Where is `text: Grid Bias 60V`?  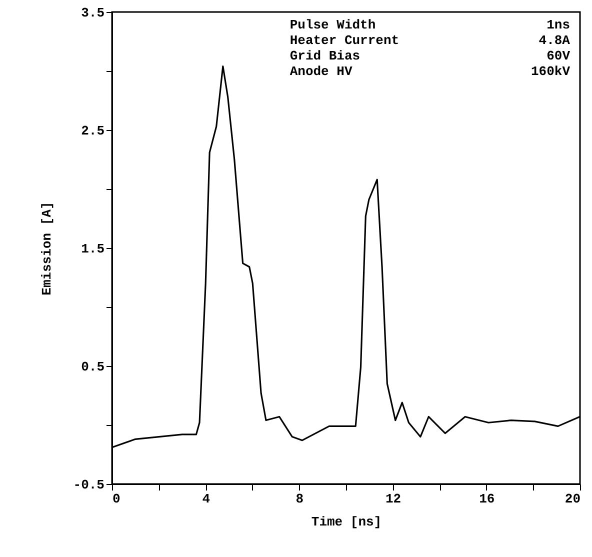 text: Grid Bias 60V is located at coordinates (430, 56).